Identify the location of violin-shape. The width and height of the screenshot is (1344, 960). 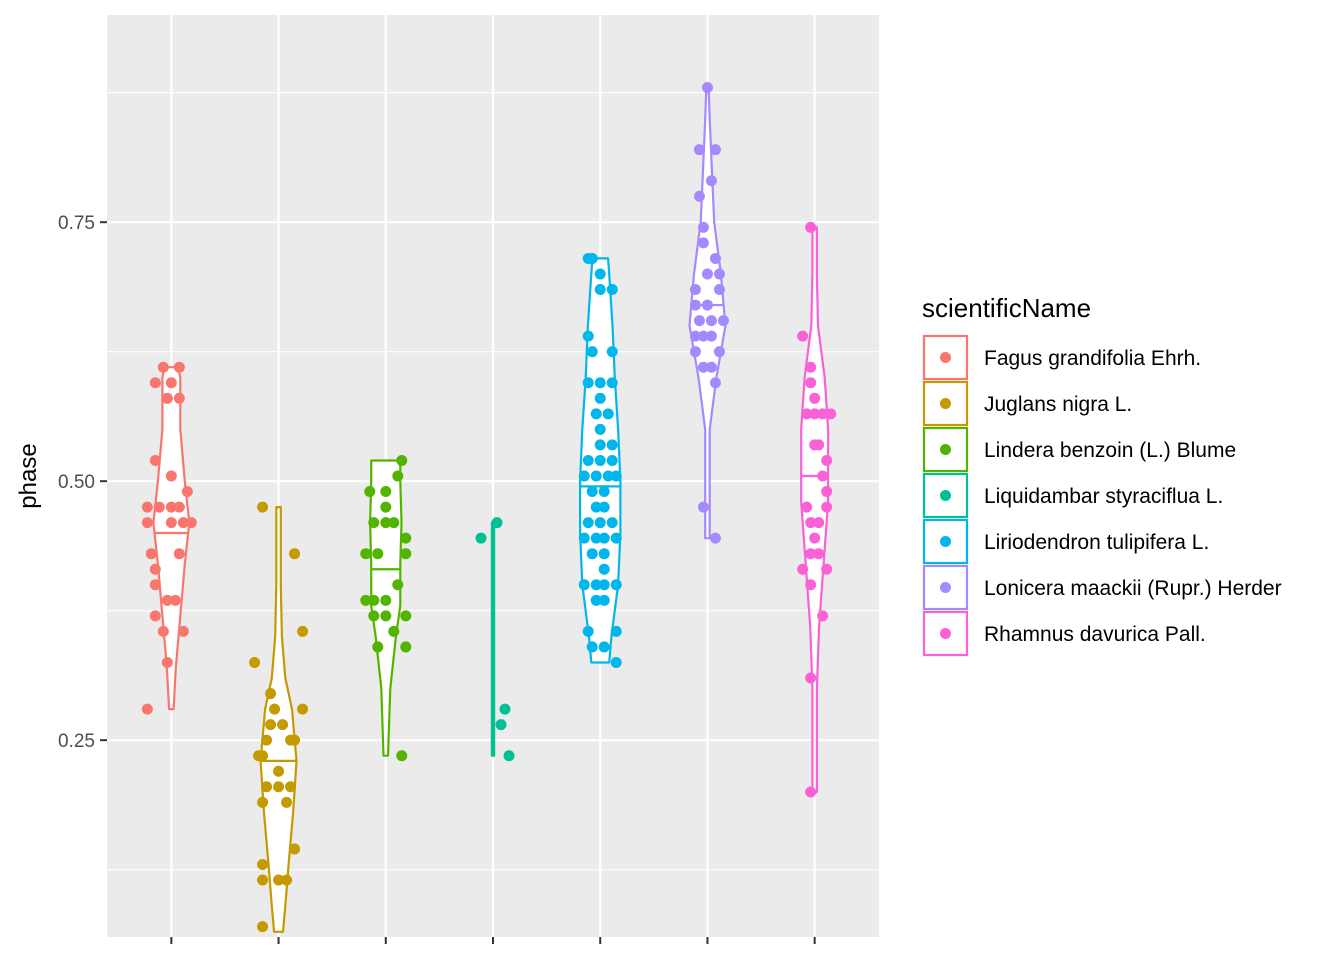
(493, 639).